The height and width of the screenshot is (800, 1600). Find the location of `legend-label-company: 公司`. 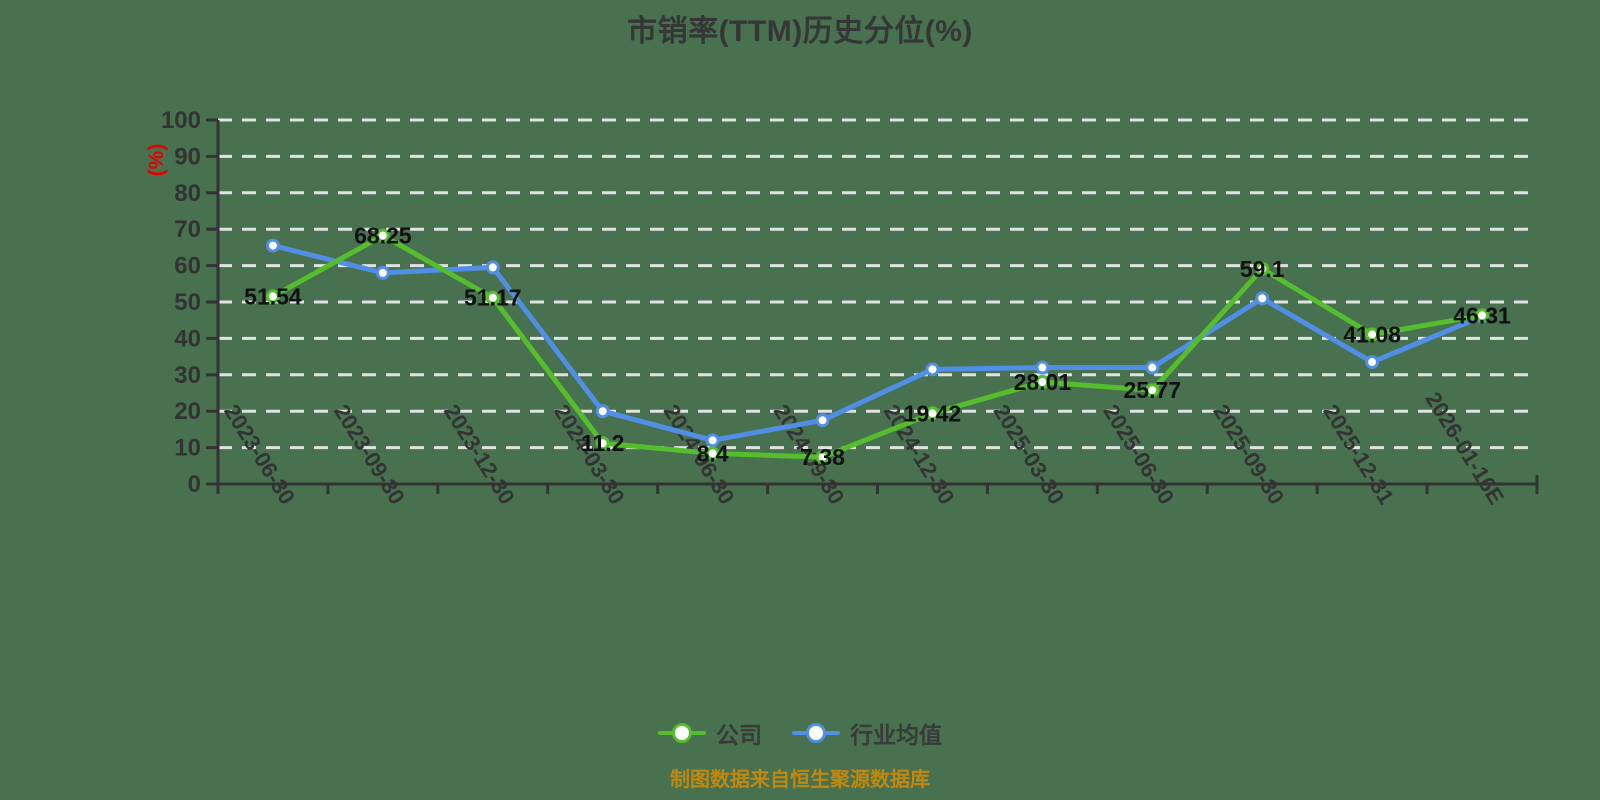

legend-label-company: 公司 is located at coordinates (739, 735).